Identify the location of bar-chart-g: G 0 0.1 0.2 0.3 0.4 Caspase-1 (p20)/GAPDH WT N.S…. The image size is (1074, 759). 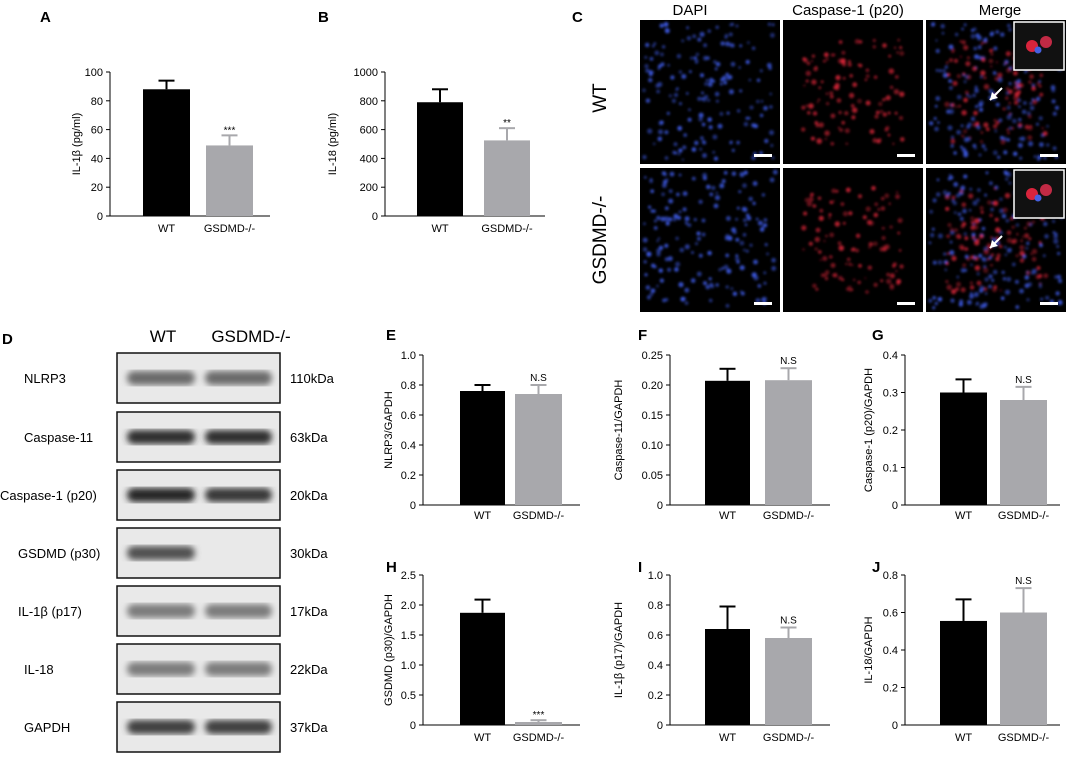
(961, 424).